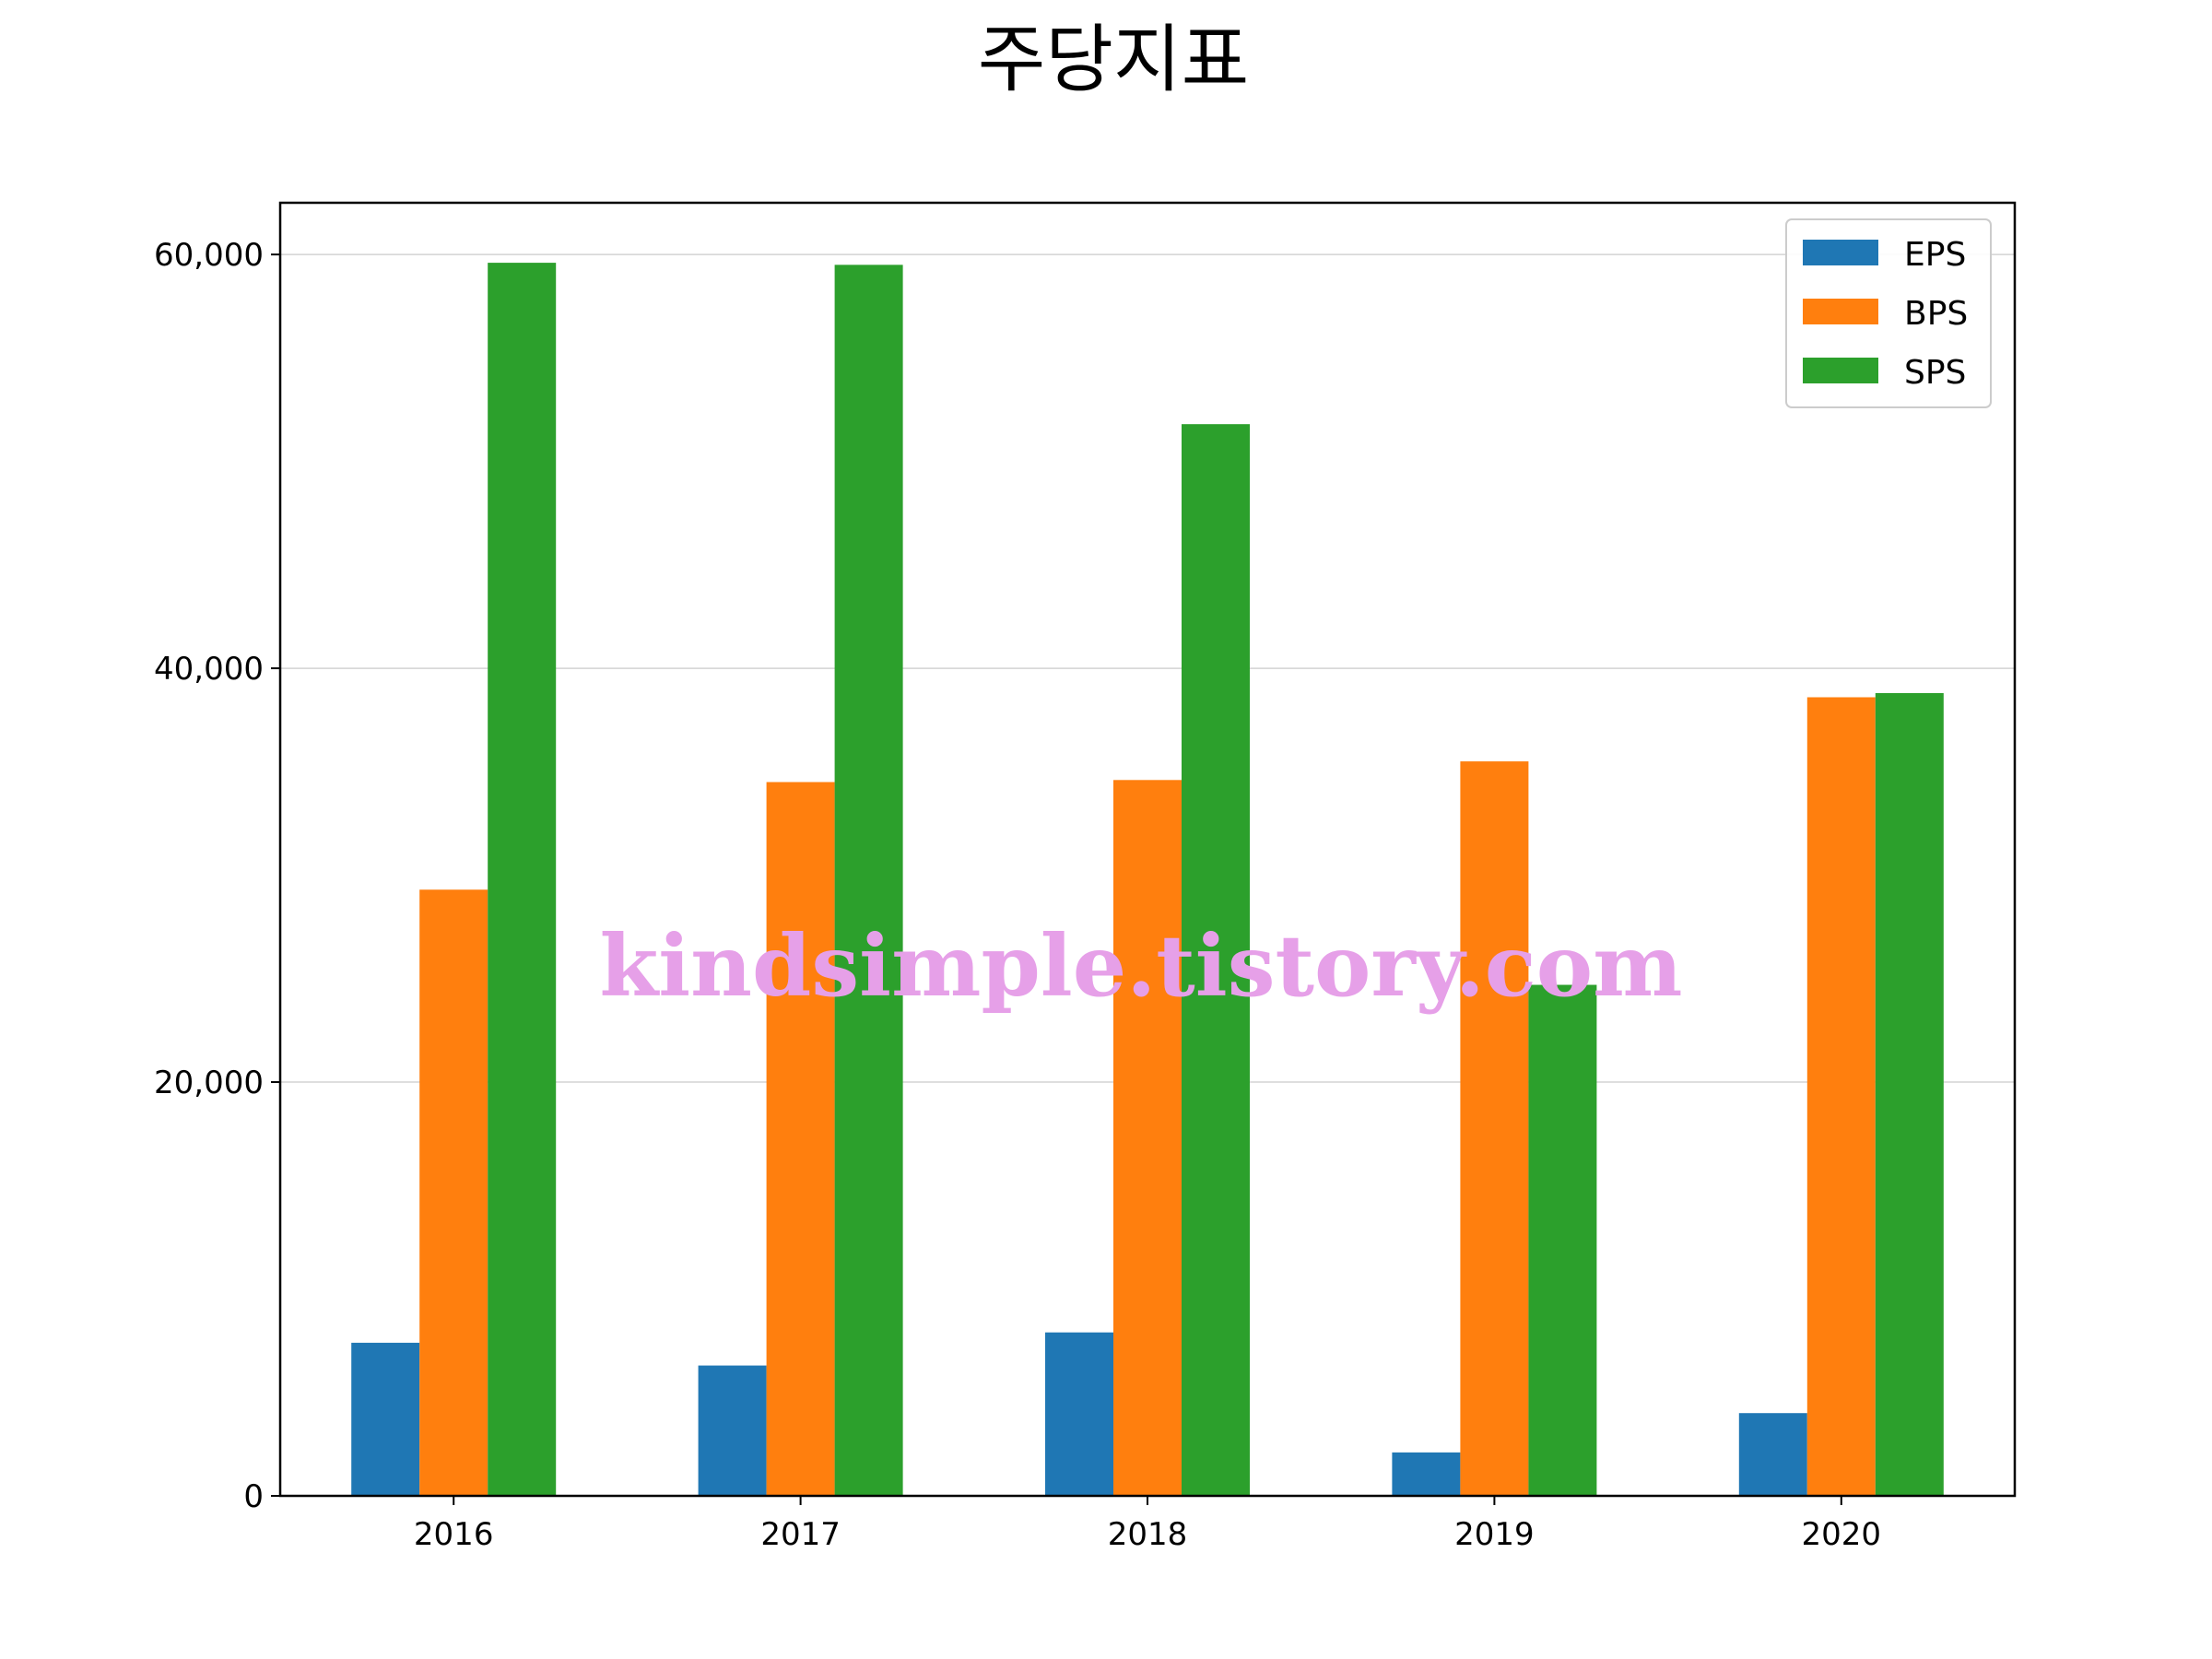 This screenshot has height=1659, width=2212. I want to click on bar-bps-2019, so click(1494, 1128).